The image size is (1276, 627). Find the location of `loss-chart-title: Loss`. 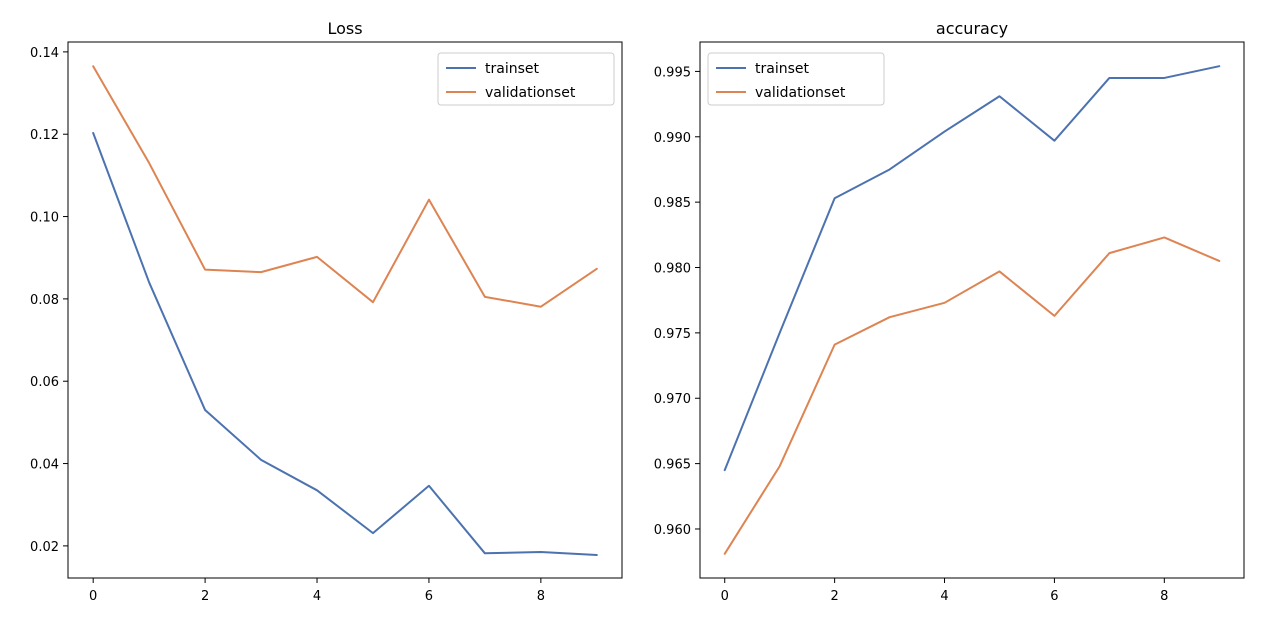

loss-chart-title: Loss is located at coordinates (344, 28).